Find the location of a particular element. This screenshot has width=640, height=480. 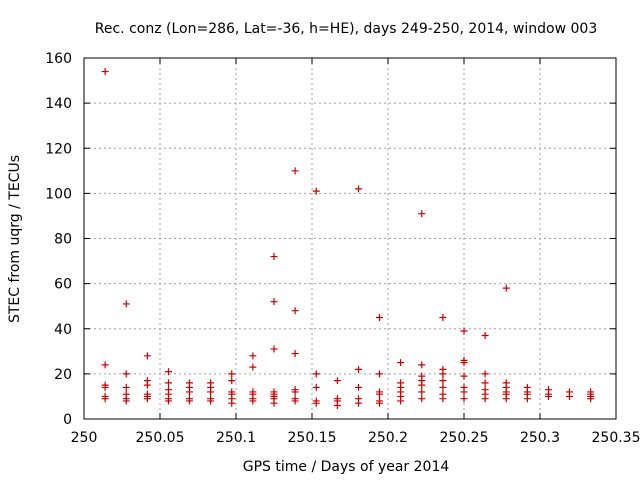

y-axis-label: STEC from uqrg / TECUs is located at coordinates (15, 239).